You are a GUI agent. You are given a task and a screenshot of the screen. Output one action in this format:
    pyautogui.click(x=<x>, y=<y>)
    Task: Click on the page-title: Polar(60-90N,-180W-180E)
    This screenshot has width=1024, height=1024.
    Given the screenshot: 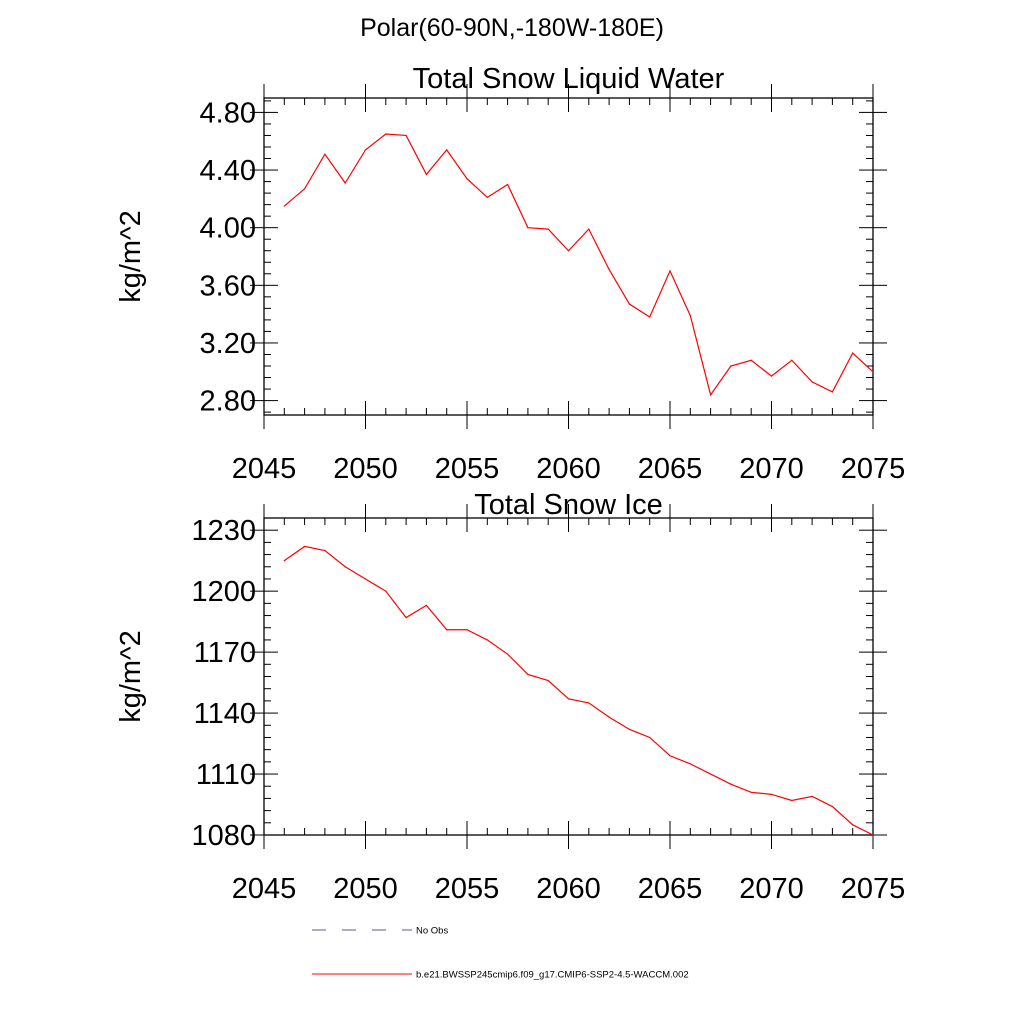 What is the action you would take?
    pyautogui.click(x=512, y=28)
    